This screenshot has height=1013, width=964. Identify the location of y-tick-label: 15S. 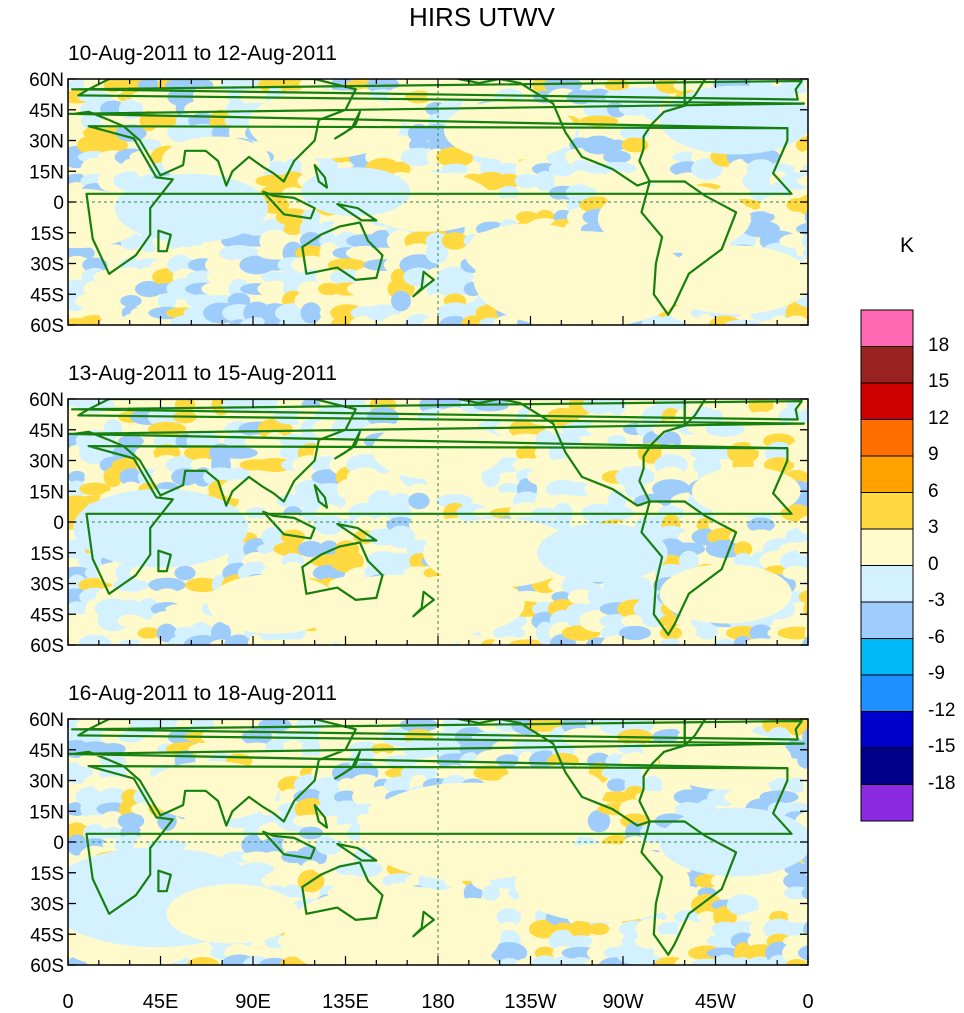
(47, 234).